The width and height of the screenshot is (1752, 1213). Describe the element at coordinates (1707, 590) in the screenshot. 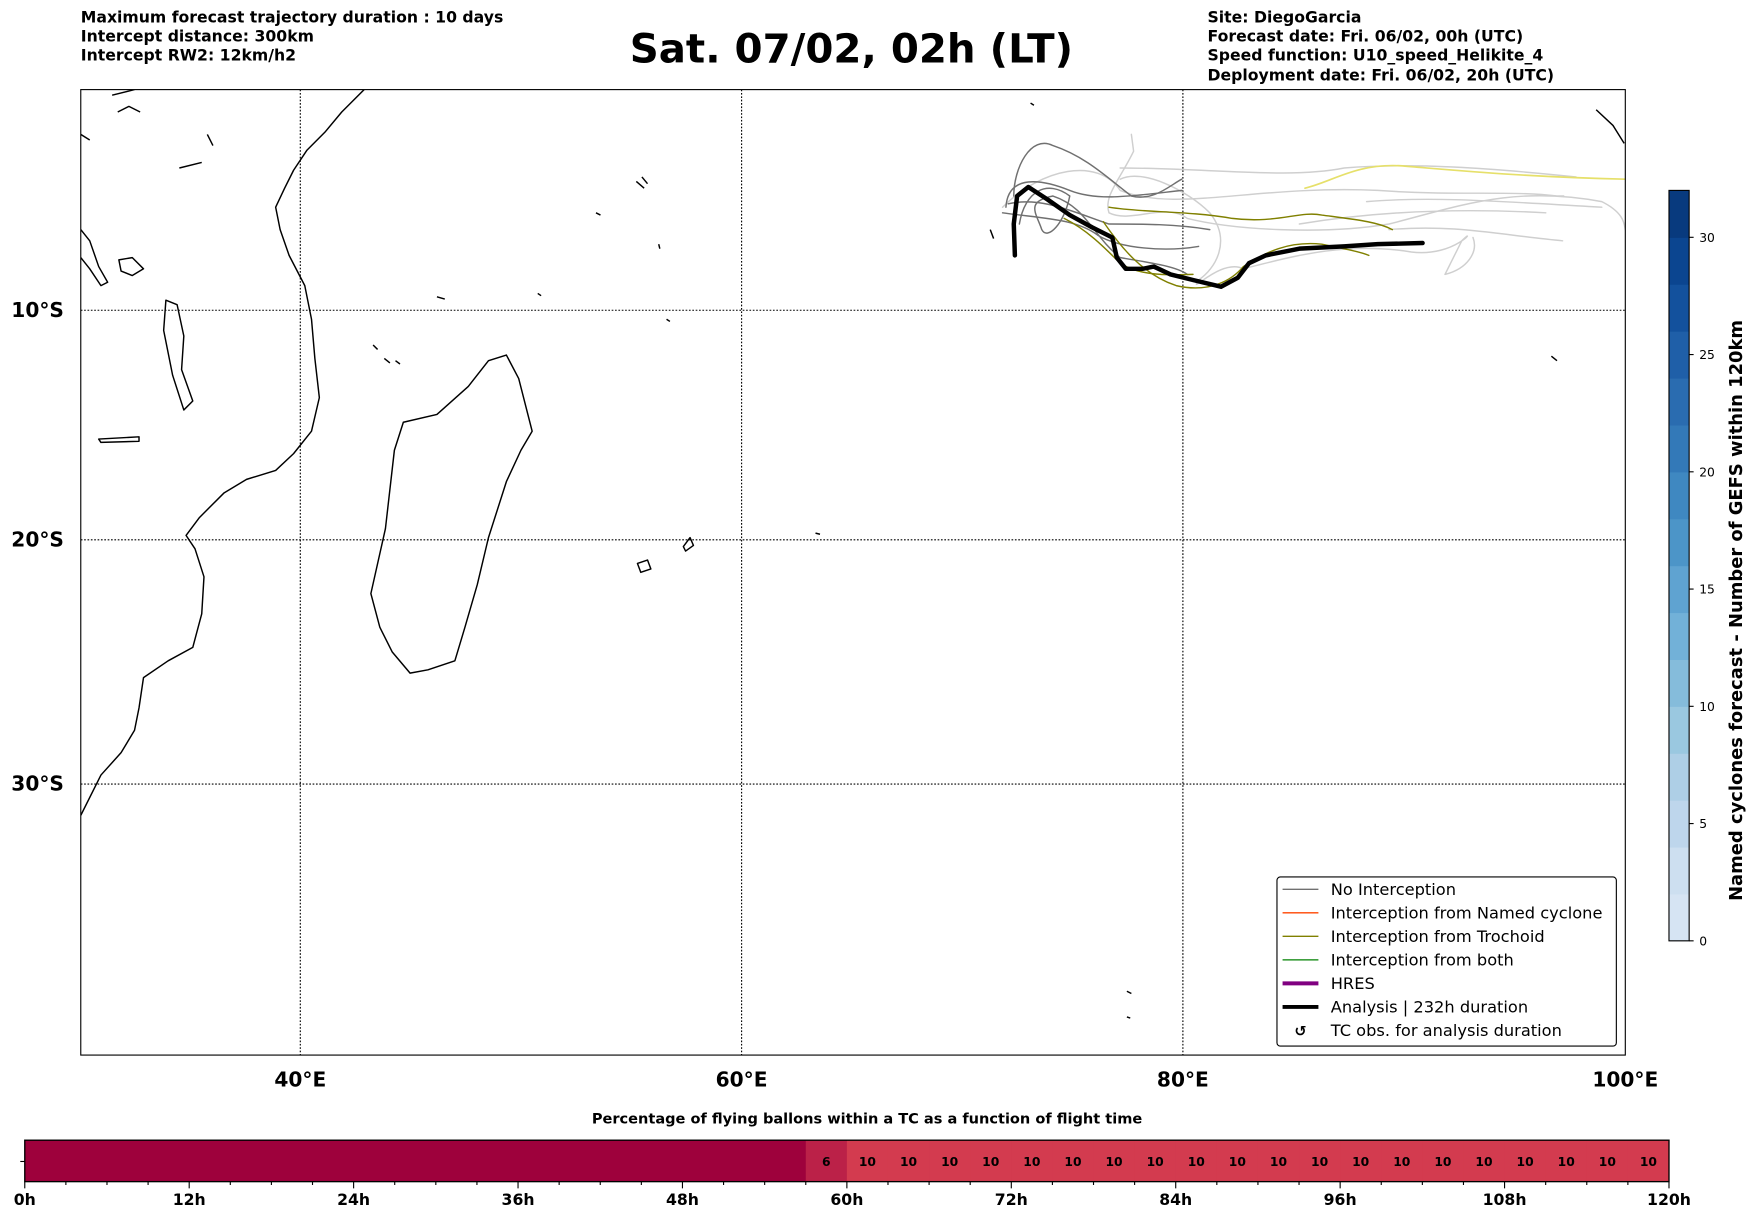

I see `colorbar-tick-label: 15` at that location.